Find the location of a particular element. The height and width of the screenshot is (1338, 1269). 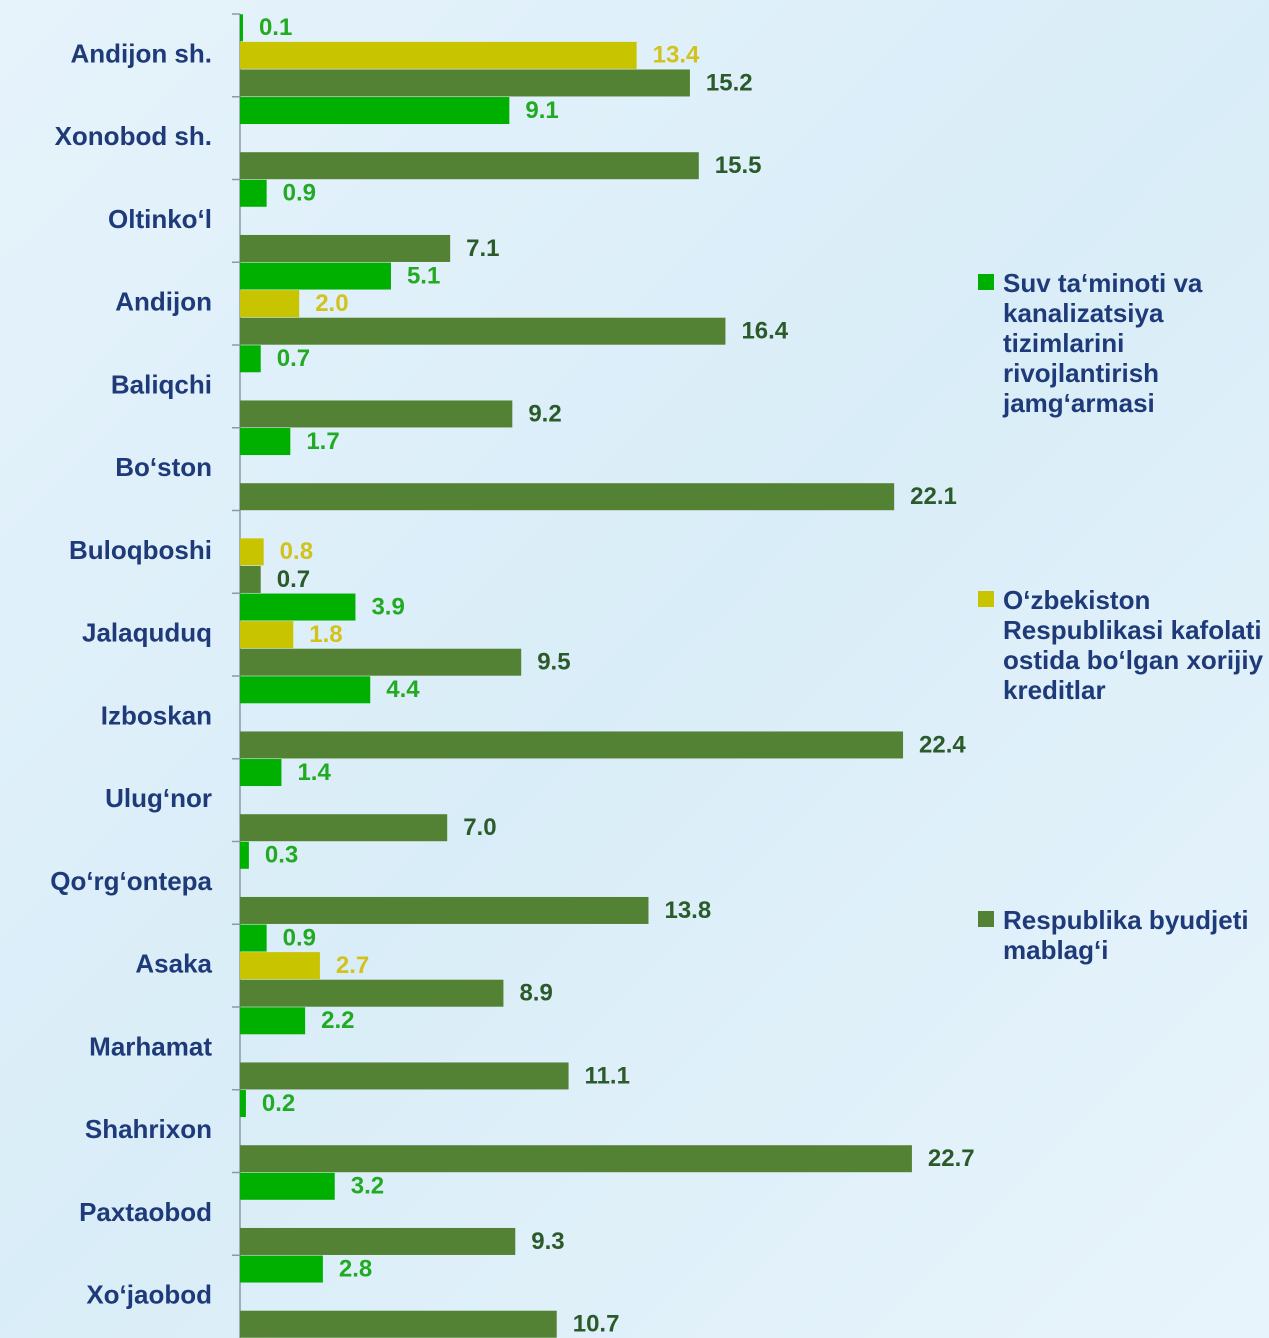

y-tick-label: Oltinko‘l is located at coordinates (160, 219).